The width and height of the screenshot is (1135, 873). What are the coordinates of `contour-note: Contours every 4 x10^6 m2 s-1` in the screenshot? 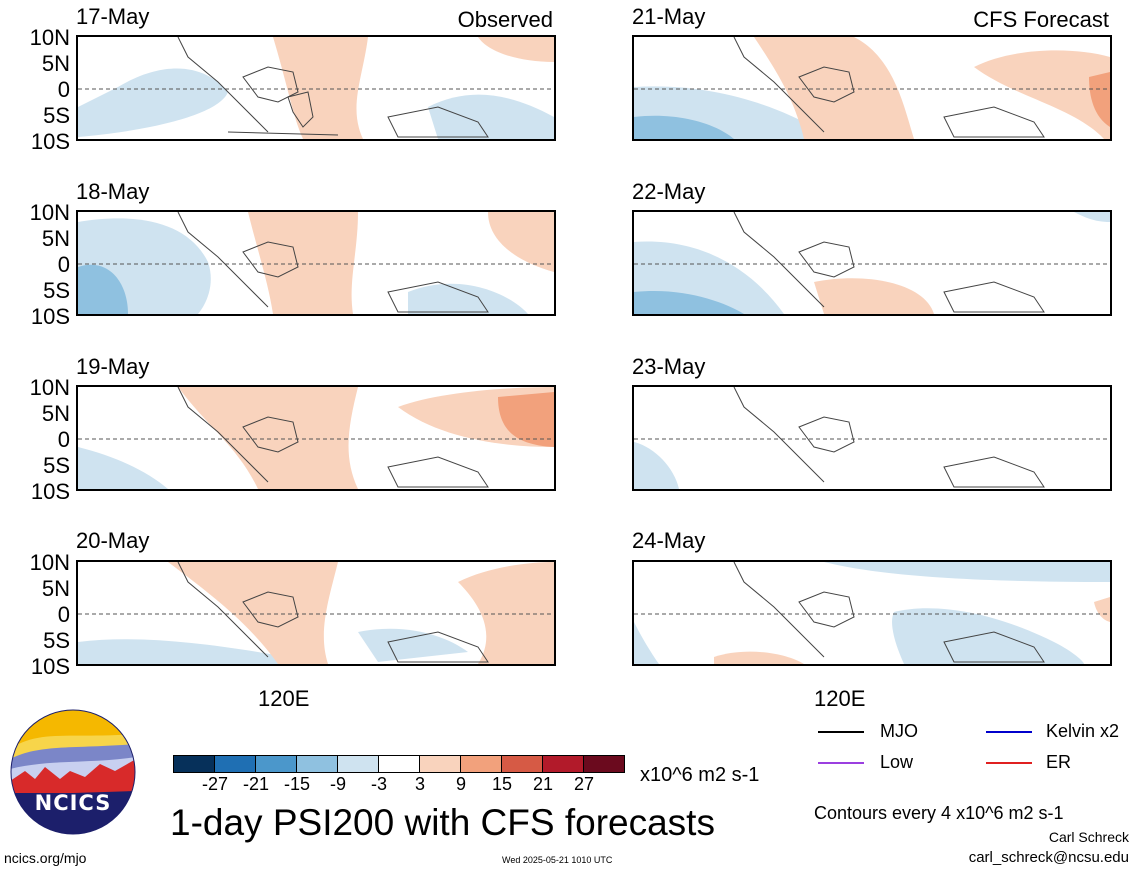 It's located at (939, 813).